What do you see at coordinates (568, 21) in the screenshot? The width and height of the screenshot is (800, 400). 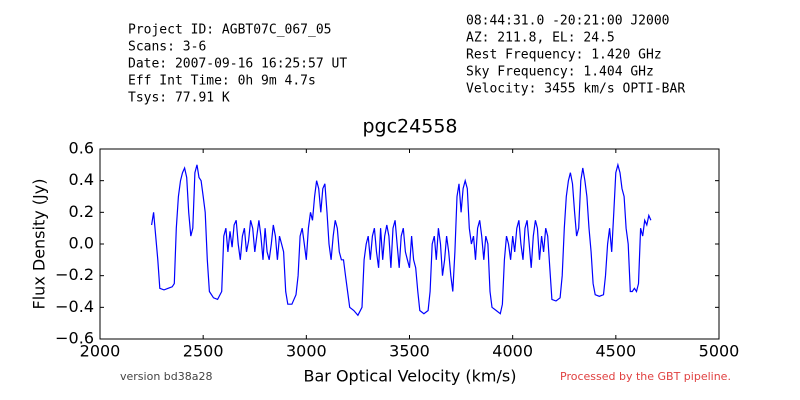 I see `header-line: 08:44:31.0 -20:21:00 J2000` at bounding box center [568, 21].